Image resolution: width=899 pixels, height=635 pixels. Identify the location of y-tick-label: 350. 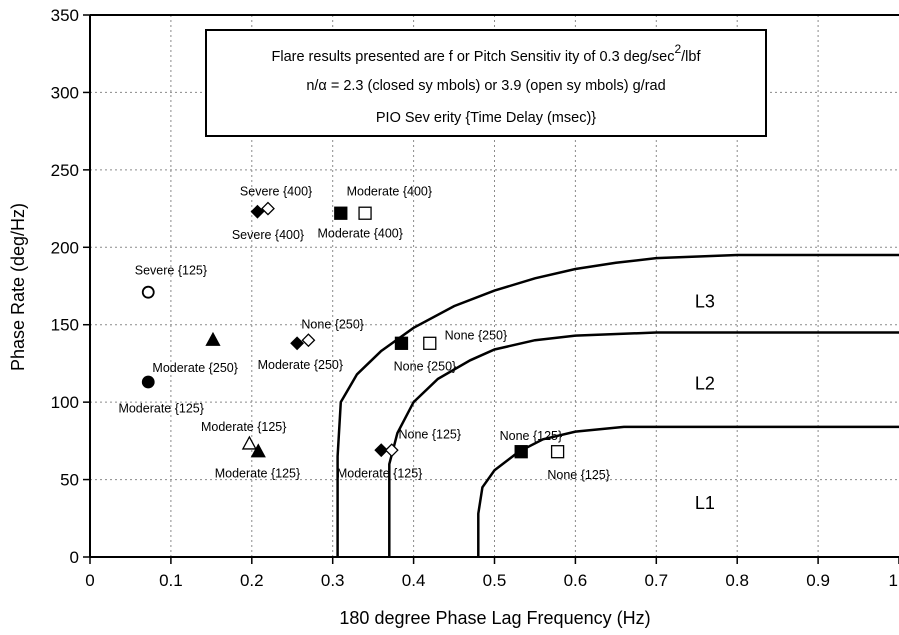
(65, 15).